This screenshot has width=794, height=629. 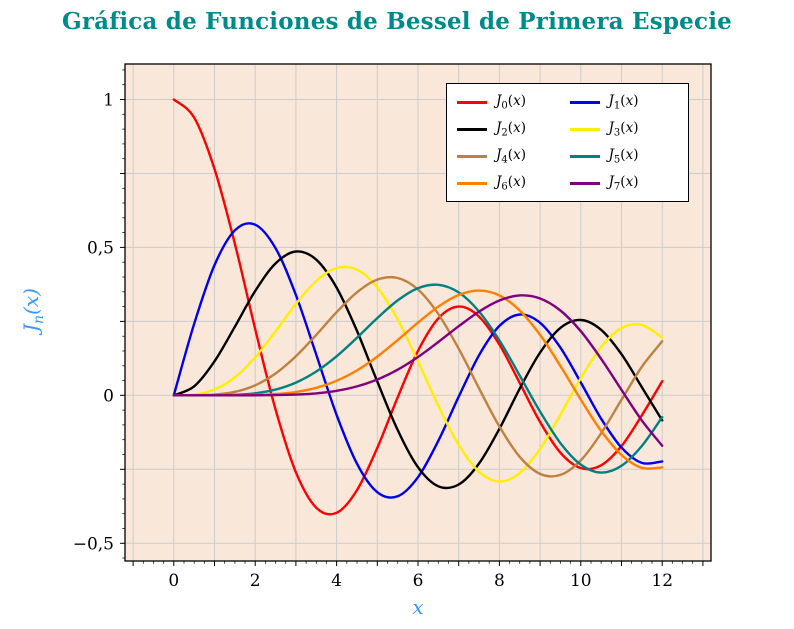 I want to click on legend-swatch-J1, so click(x=584, y=102).